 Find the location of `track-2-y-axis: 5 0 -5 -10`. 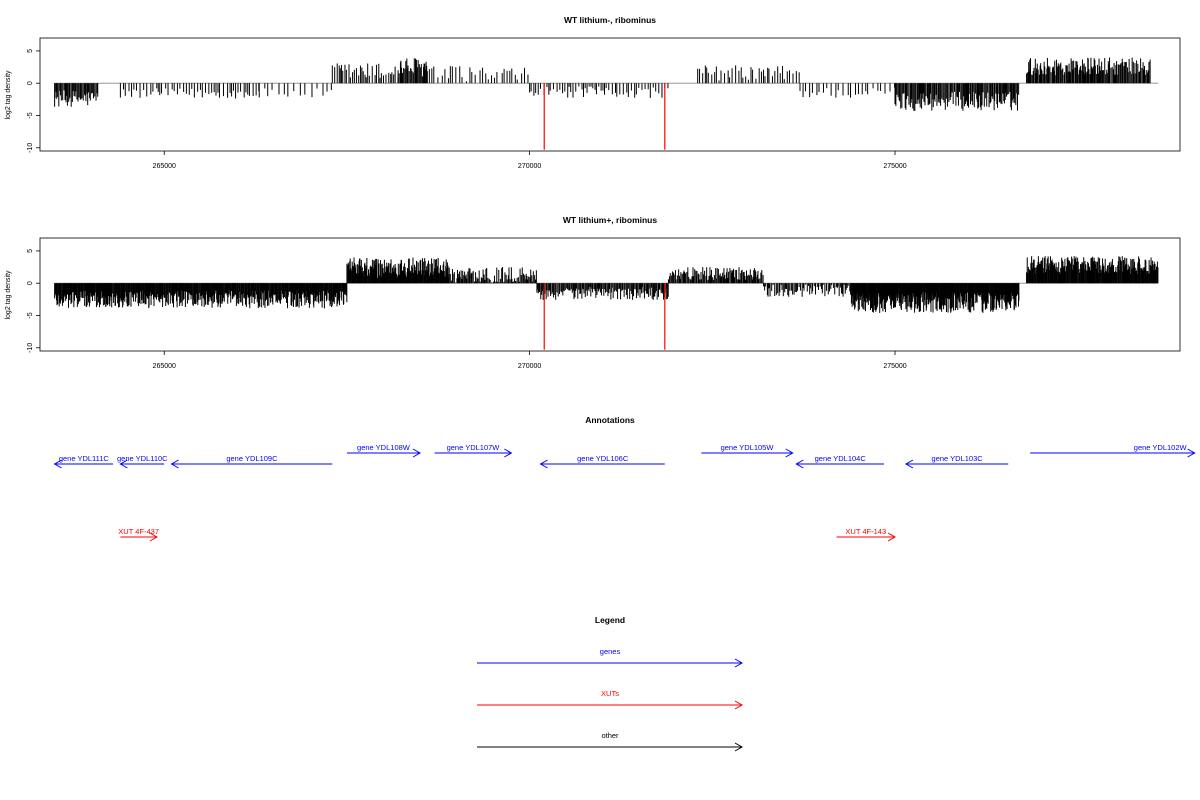

track-2-y-axis: 5 0 -5 -10 is located at coordinates (33, 301).